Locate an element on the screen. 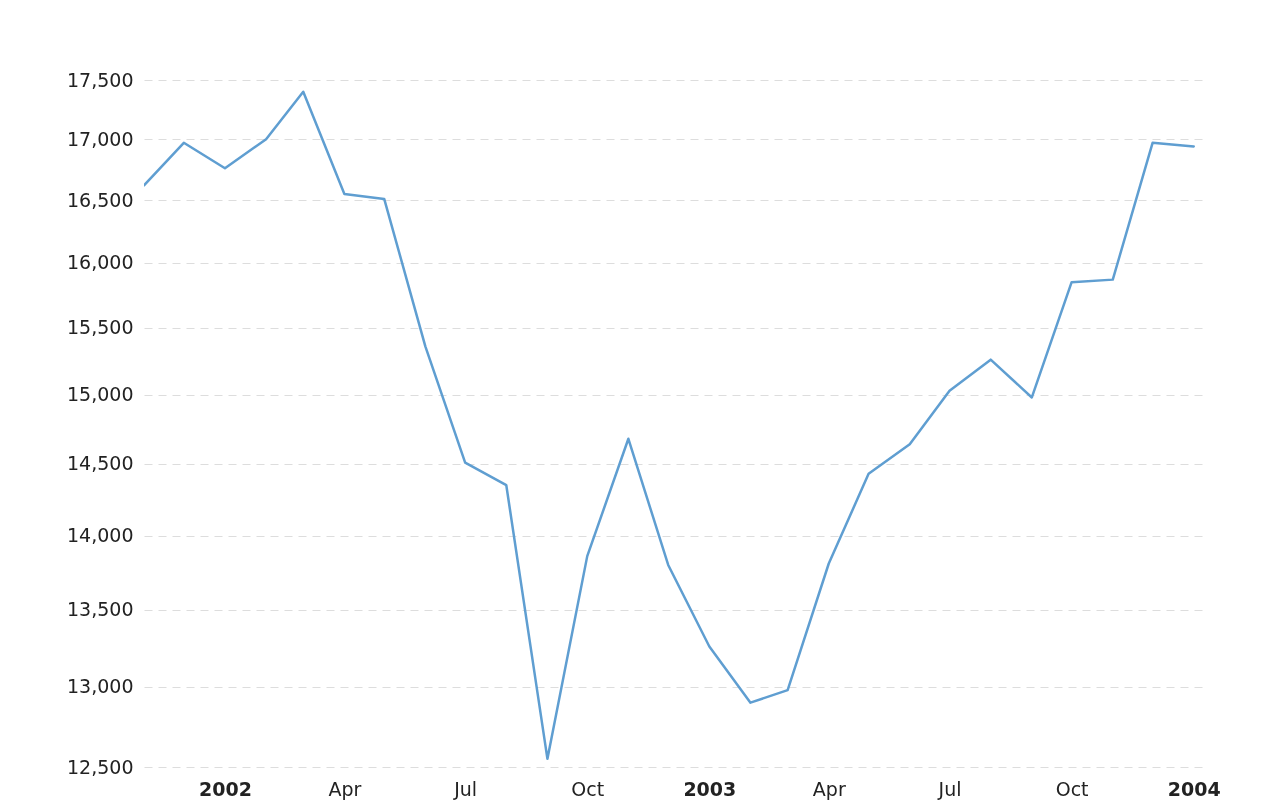 This screenshot has width=1280, height=807. y-tick-label: 15,500 is located at coordinates (100, 327).